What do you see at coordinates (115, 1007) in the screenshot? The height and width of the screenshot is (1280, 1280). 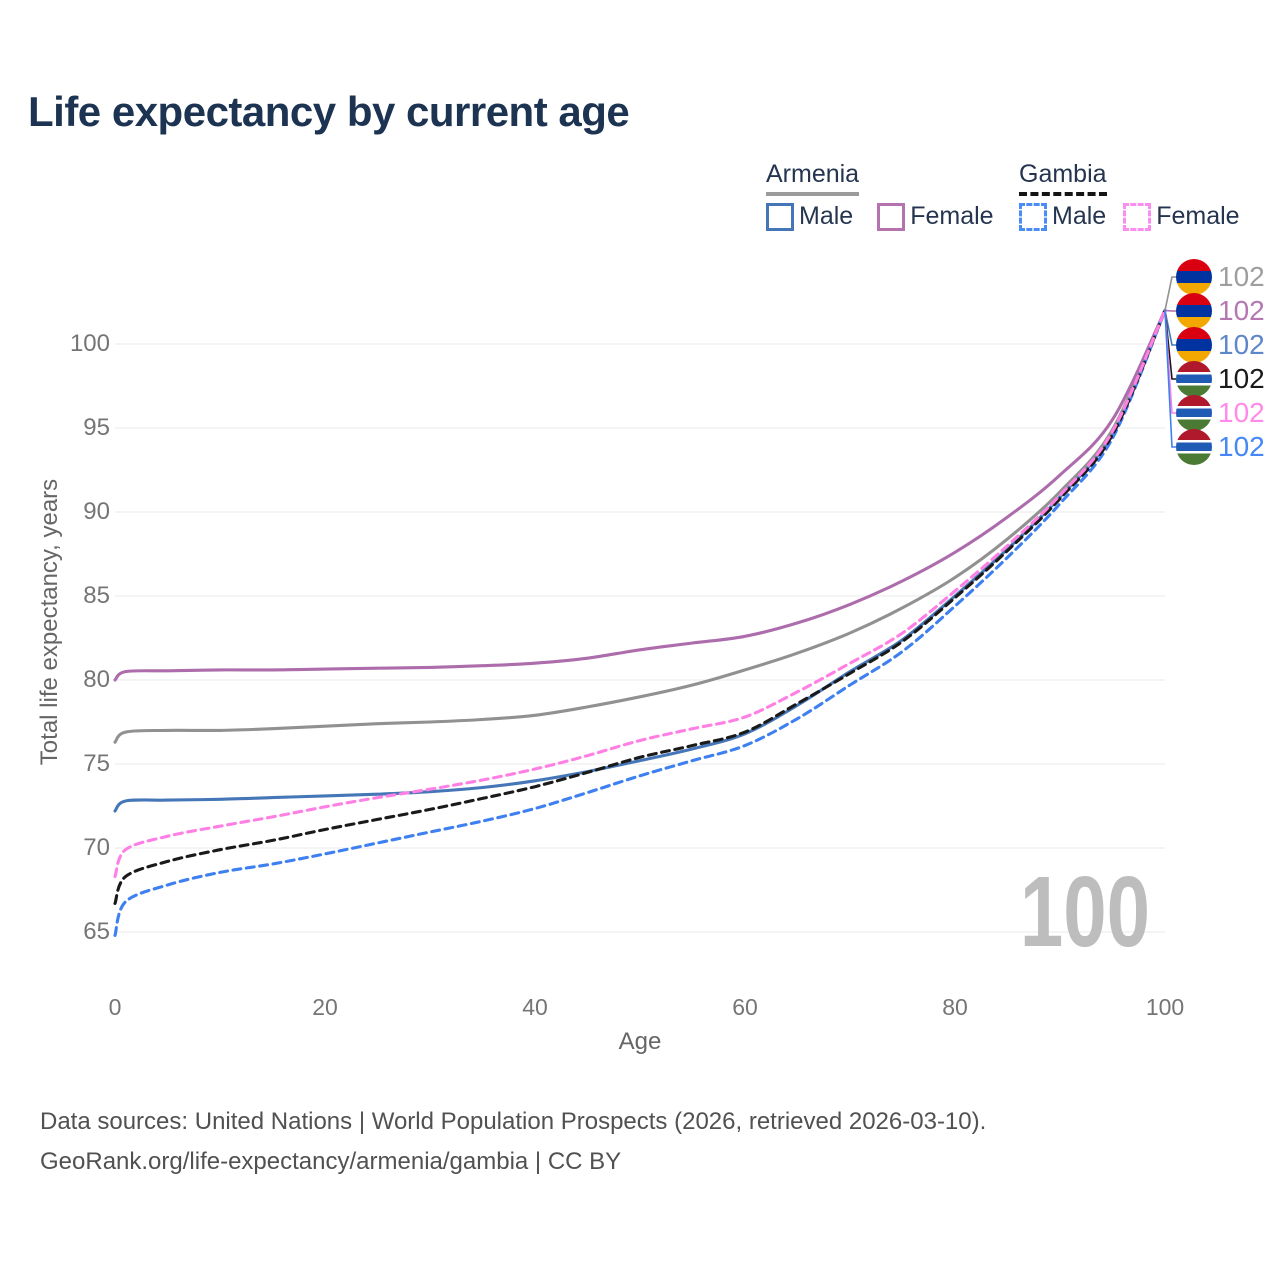 I see `x-tick-label-0: 0` at bounding box center [115, 1007].